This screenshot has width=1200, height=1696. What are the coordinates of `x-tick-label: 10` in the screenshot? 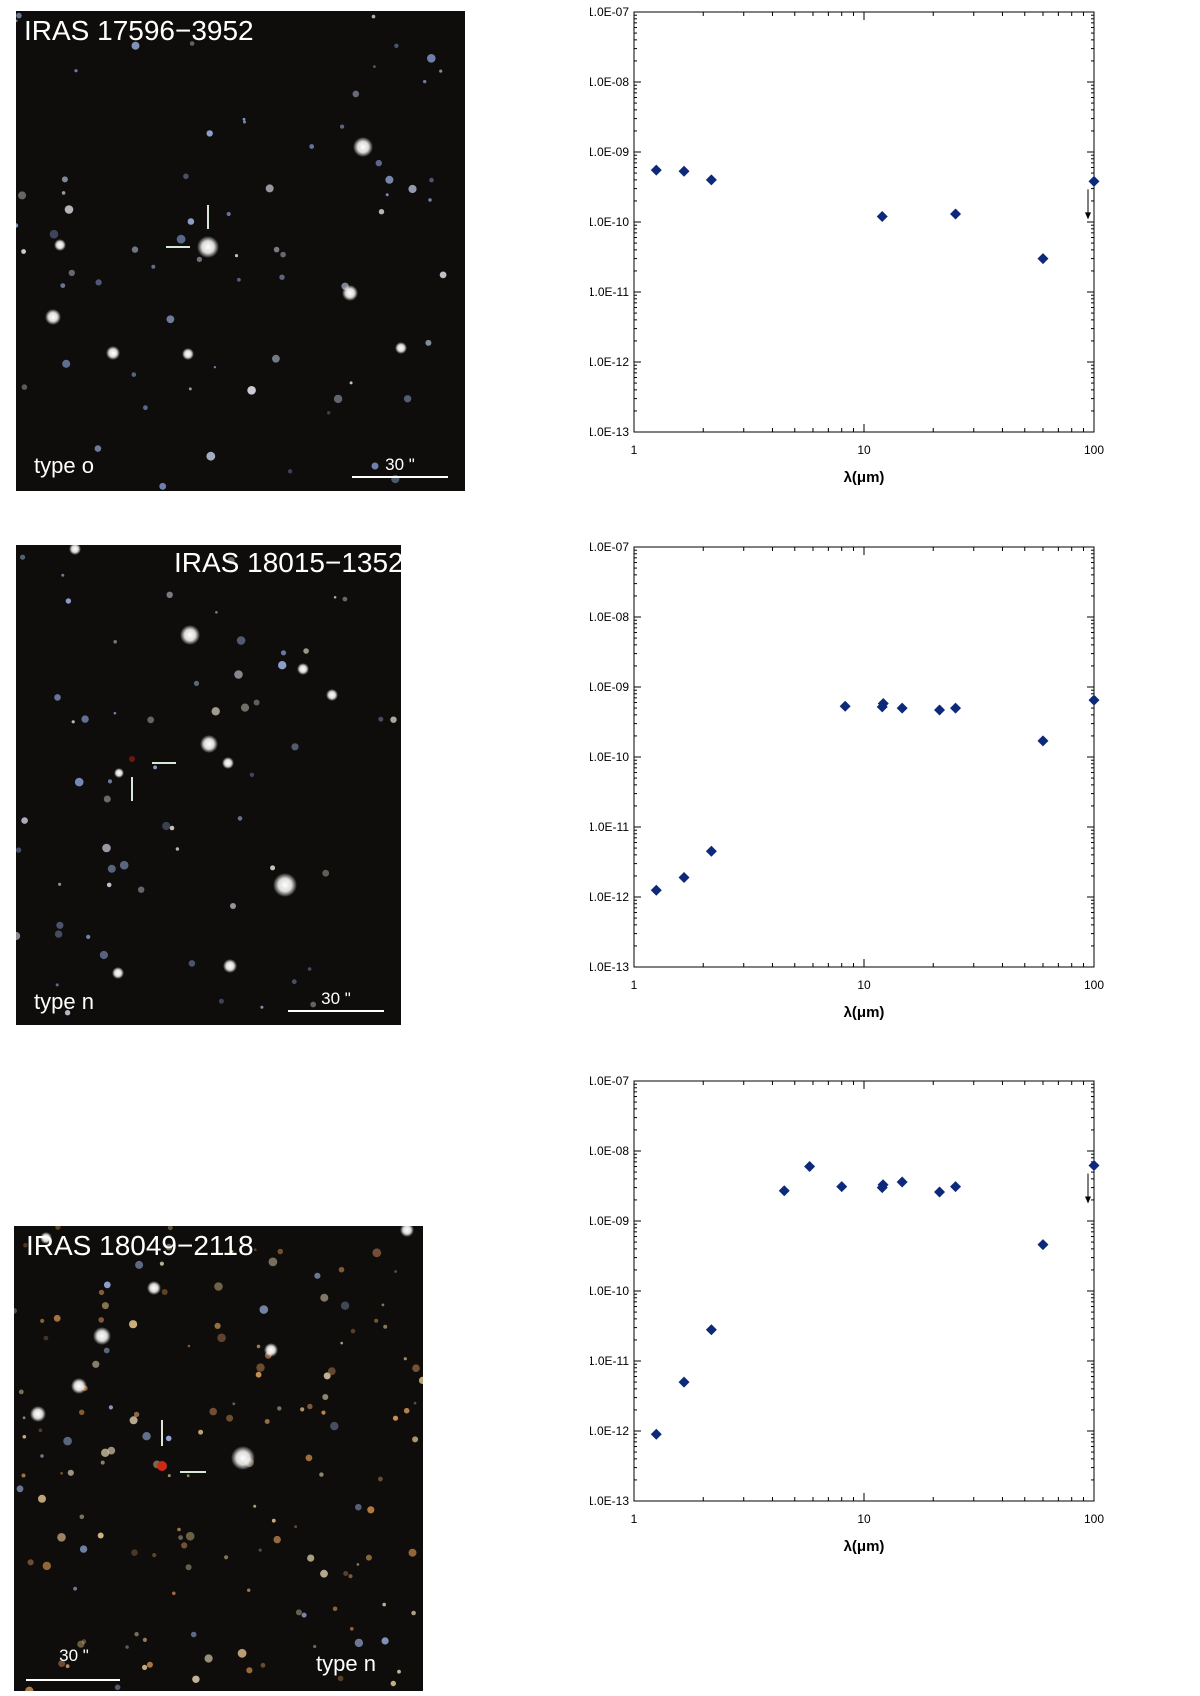 It's located at (864, 450).